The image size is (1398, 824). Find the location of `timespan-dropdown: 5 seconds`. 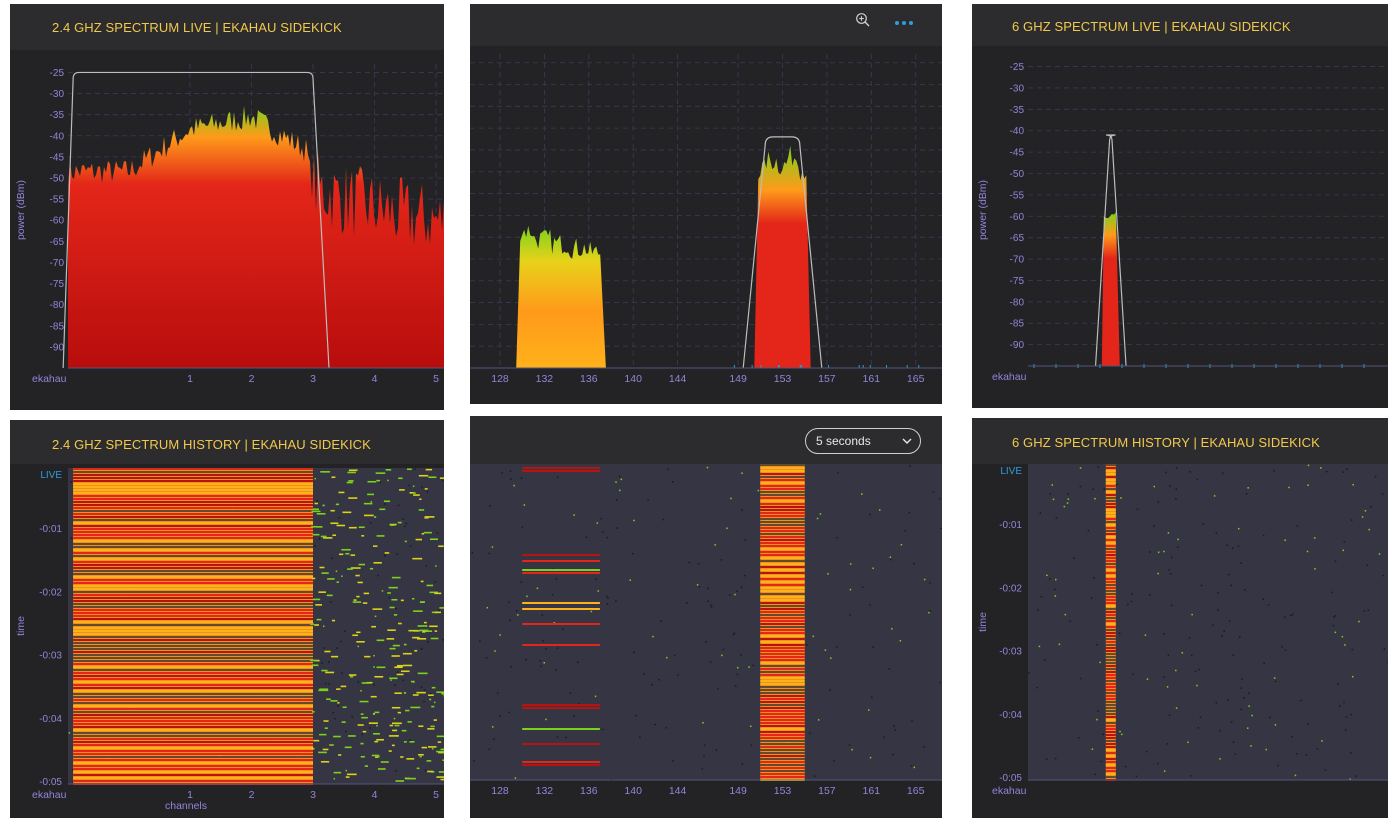

timespan-dropdown: 5 seconds is located at coordinates (863, 441).